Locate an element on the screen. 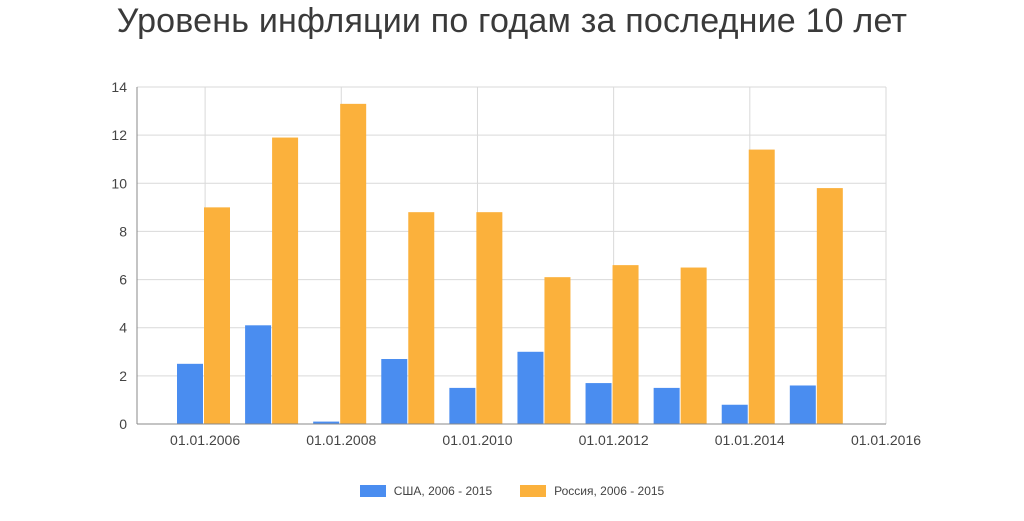 Image resolution: width=1024 pixels, height=521 pixels. legend-item-russia: Россия, 2006 - 2015 is located at coordinates (592, 491).